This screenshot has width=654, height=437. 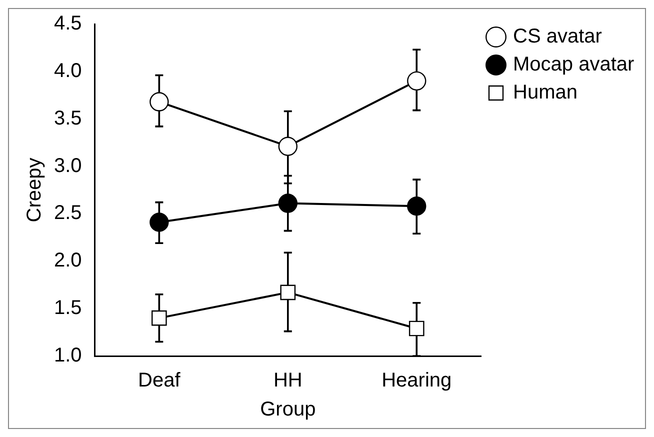 What do you see at coordinates (68, 118) in the screenshot?
I see `y-tick-label: 3.5` at bounding box center [68, 118].